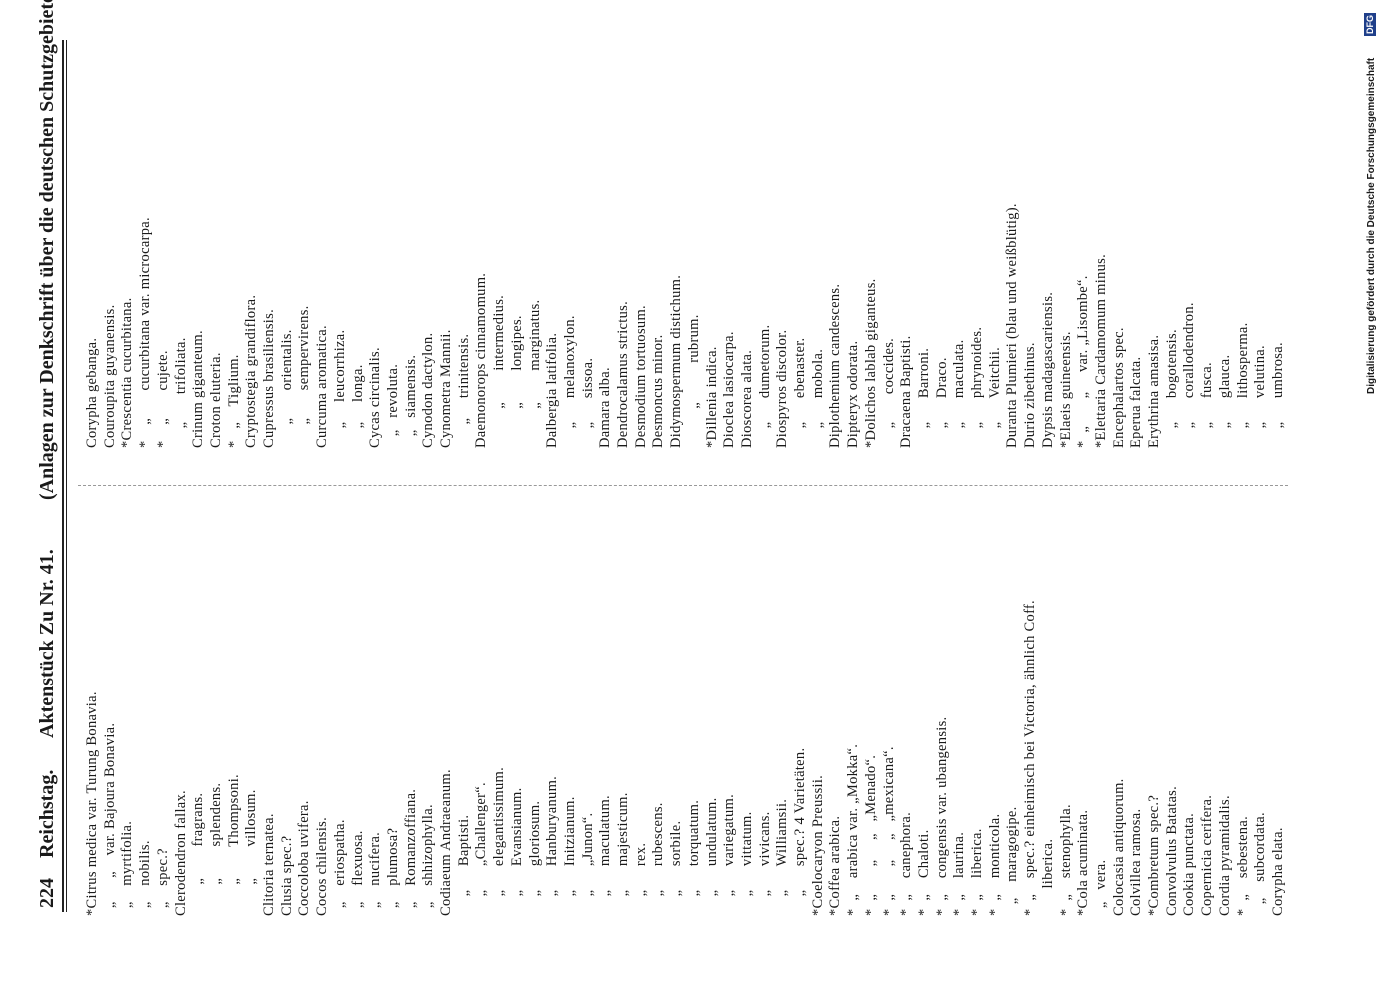 This screenshot has width=1383, height=1000. I want to click on entry: Dracaena Baptisti., so click(906, 392).